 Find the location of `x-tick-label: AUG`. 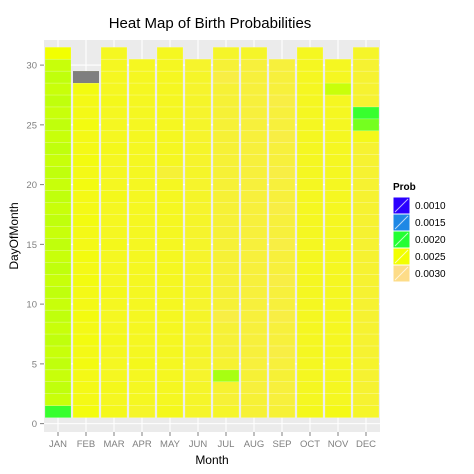

x-tick-label: AUG is located at coordinates (254, 444).